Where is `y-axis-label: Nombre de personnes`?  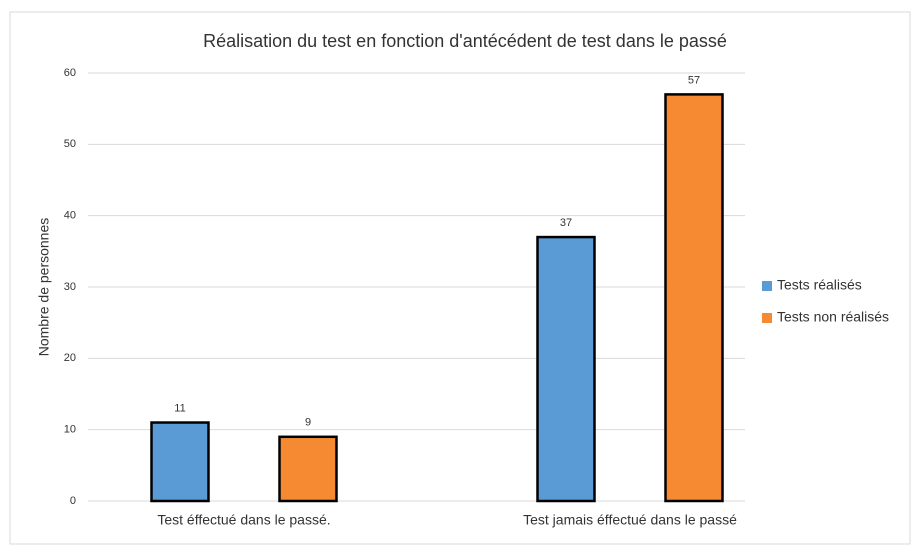
y-axis-label: Nombre de personnes is located at coordinates (44, 287).